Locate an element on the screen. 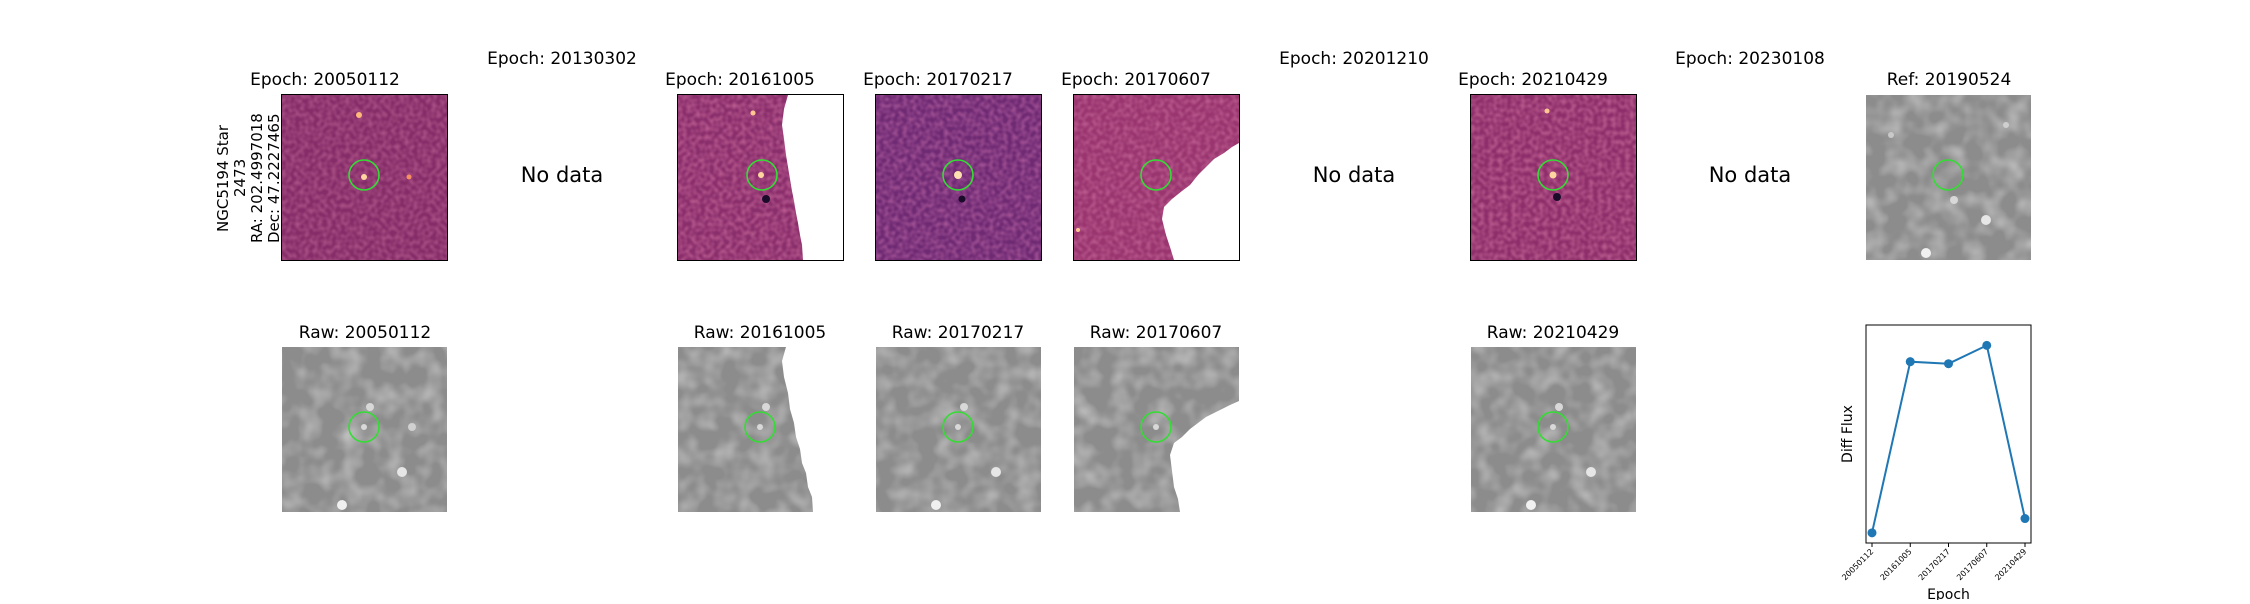 The width and height of the screenshot is (2250, 604). raw-title-20170217: Raw: 20170217 is located at coordinates (958, 333).